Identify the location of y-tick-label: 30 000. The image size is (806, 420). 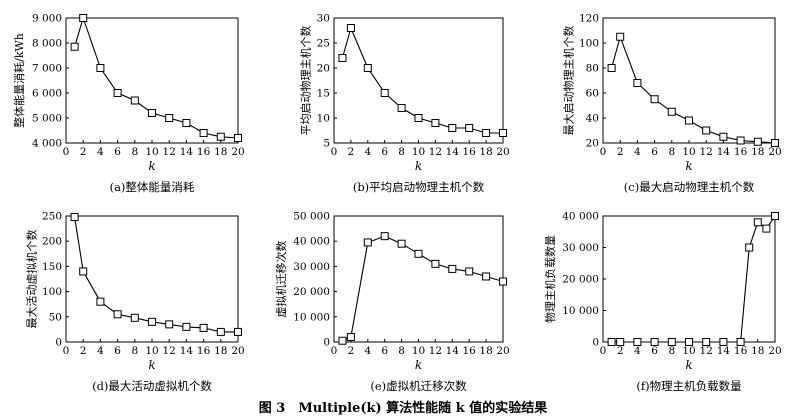
(580, 248).